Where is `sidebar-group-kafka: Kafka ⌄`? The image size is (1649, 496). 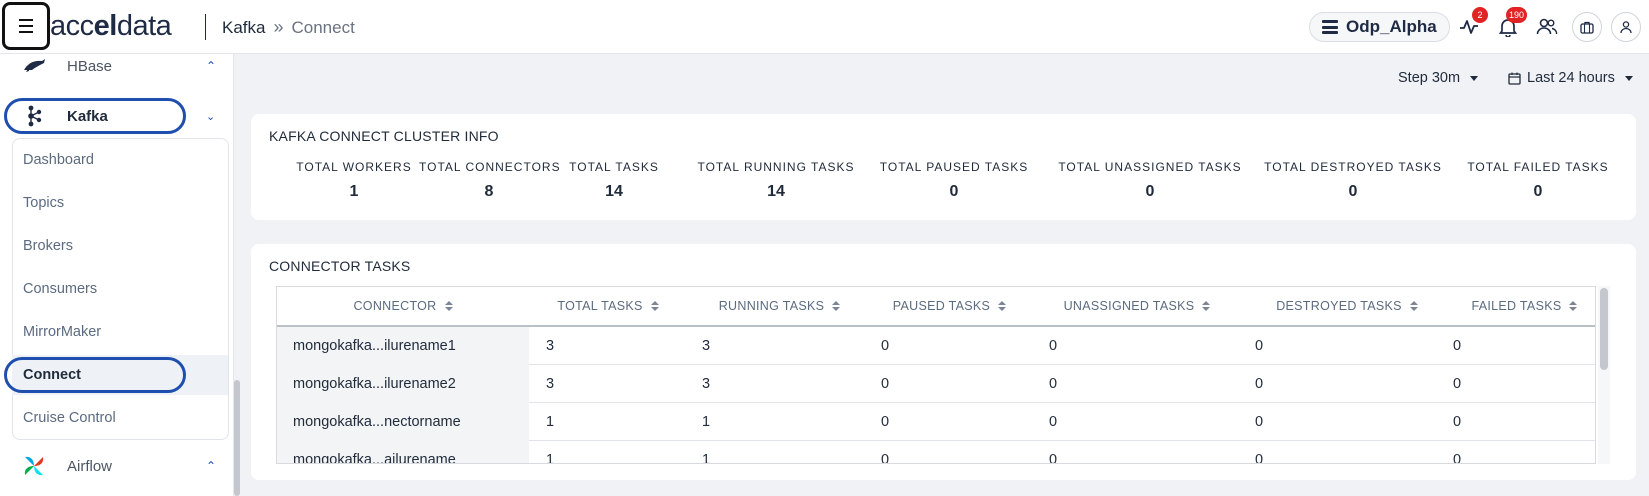 sidebar-group-kafka: Kafka ⌄ is located at coordinates (115, 116).